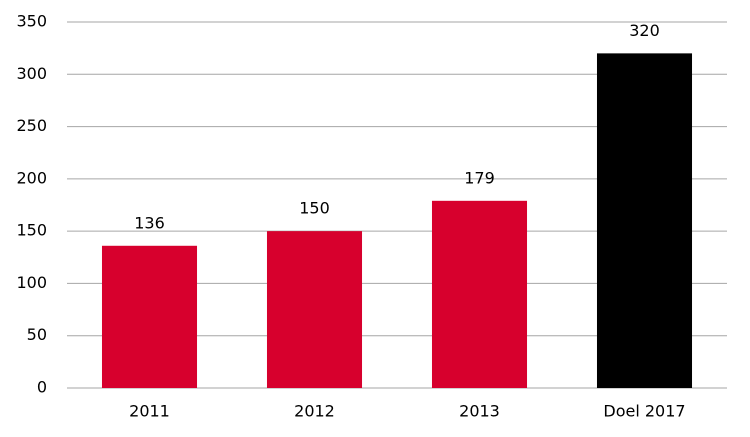  Describe the element at coordinates (42, 387) in the screenshot. I see `y-tick-label: 0` at that location.